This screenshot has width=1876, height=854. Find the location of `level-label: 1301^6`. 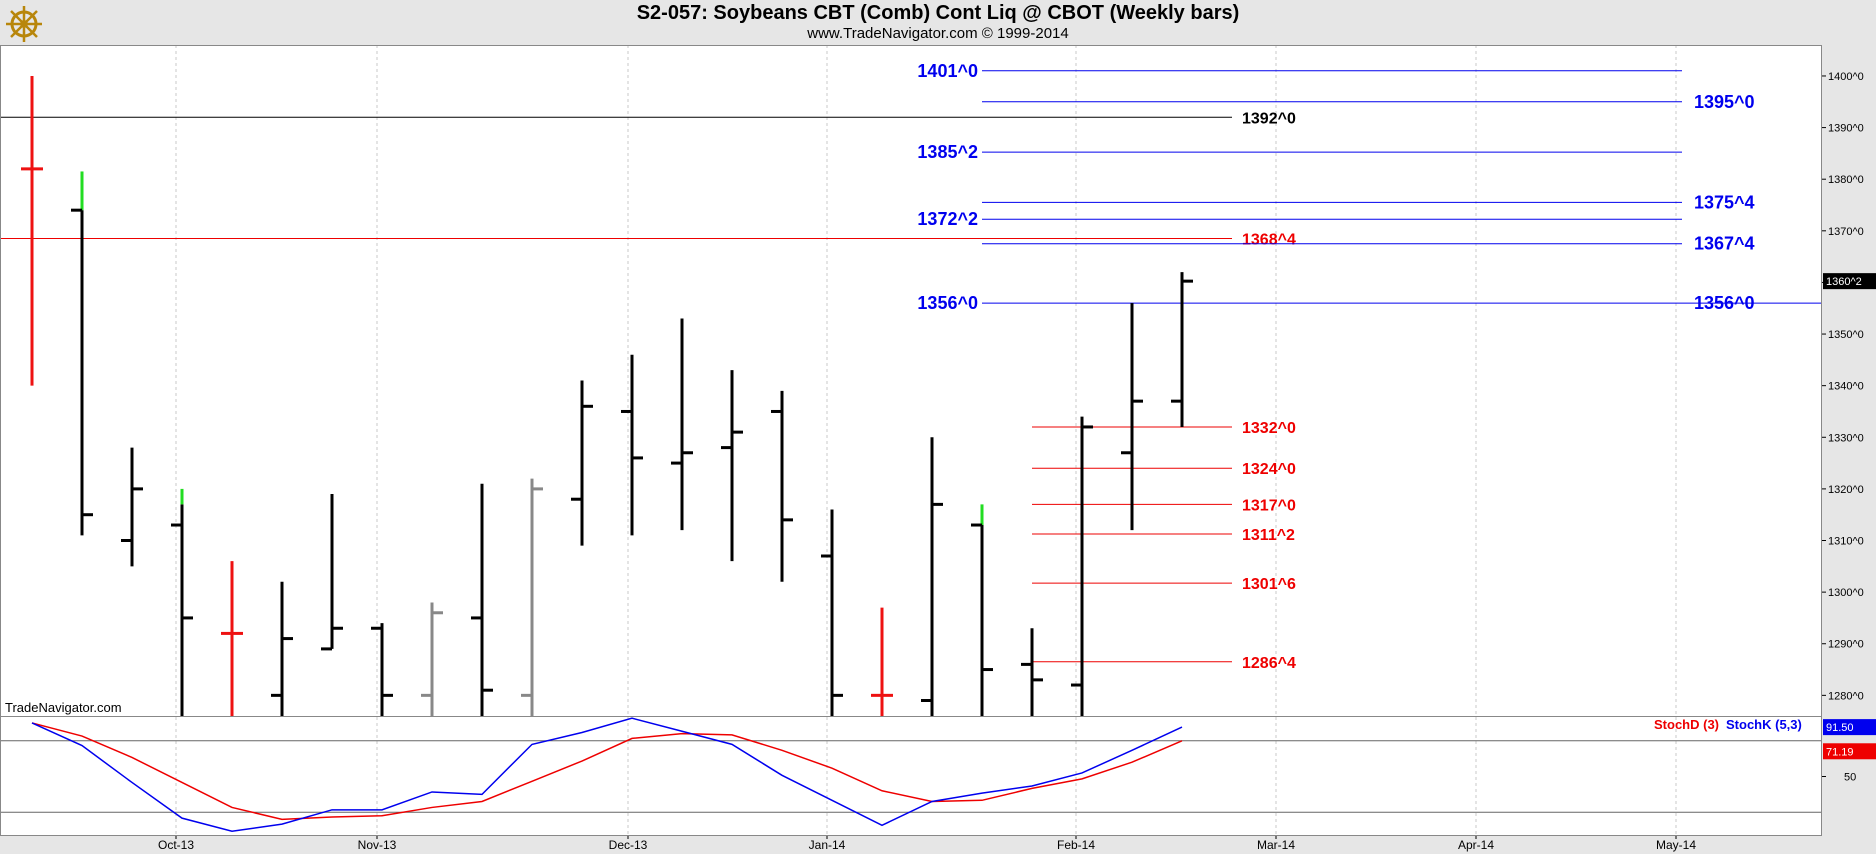

level-label: 1301^6 is located at coordinates (1269, 584).